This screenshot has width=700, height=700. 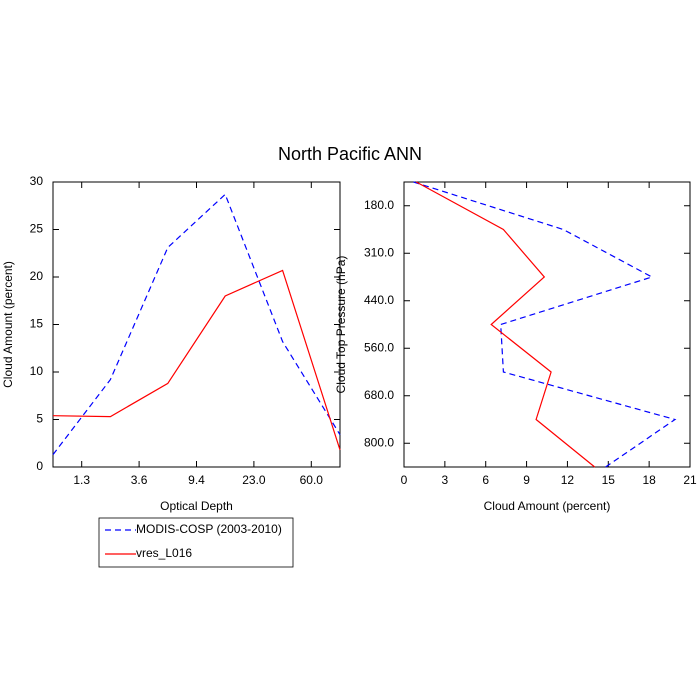 What do you see at coordinates (312, 480) in the screenshot?
I see `x-tick-label: 60.0` at bounding box center [312, 480].